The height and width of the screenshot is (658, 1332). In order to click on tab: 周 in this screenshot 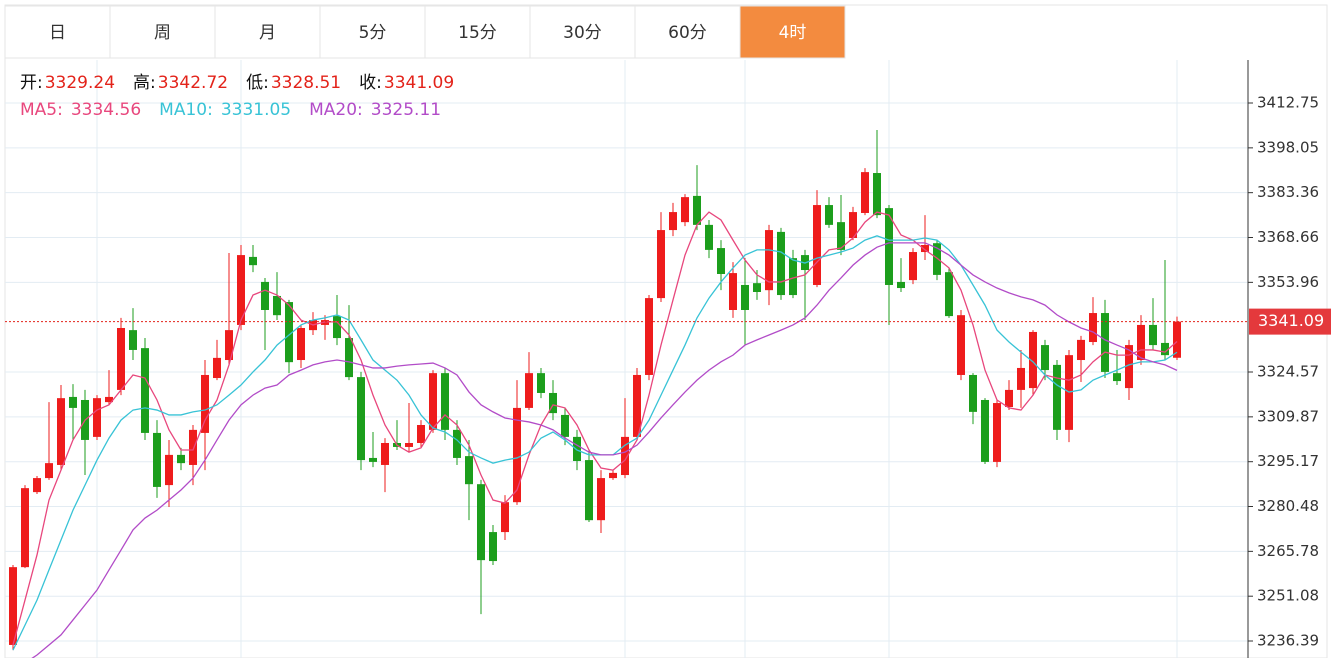, I will do `click(162, 32)`.